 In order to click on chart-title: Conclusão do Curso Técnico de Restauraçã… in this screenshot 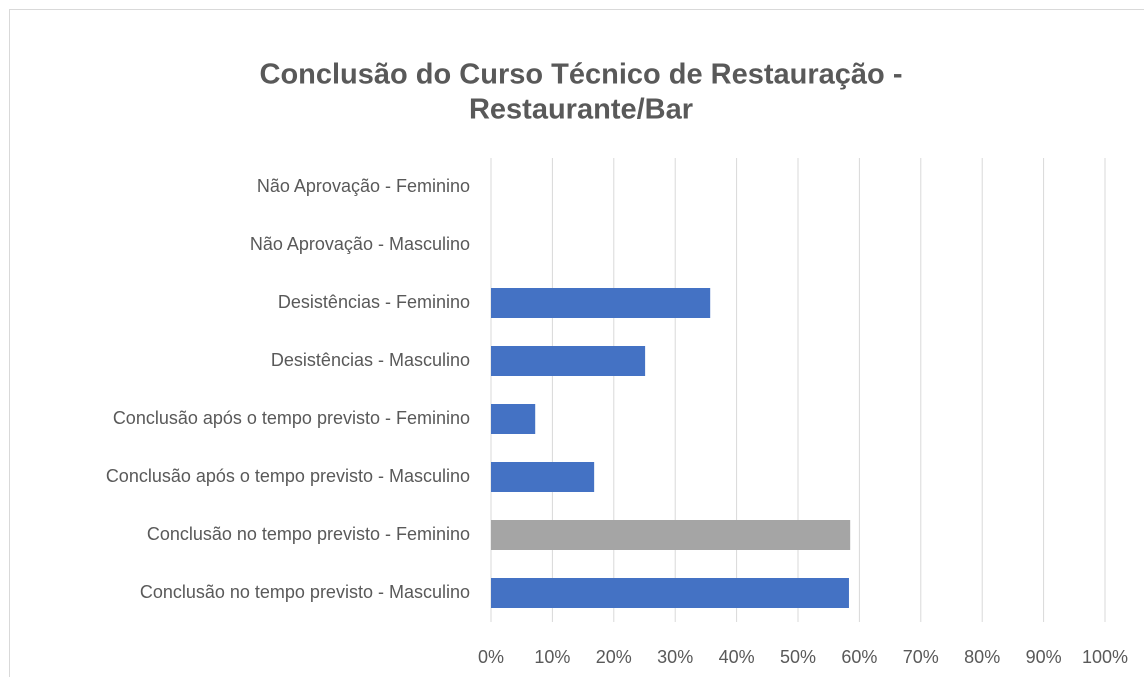, I will do `click(581, 75)`.